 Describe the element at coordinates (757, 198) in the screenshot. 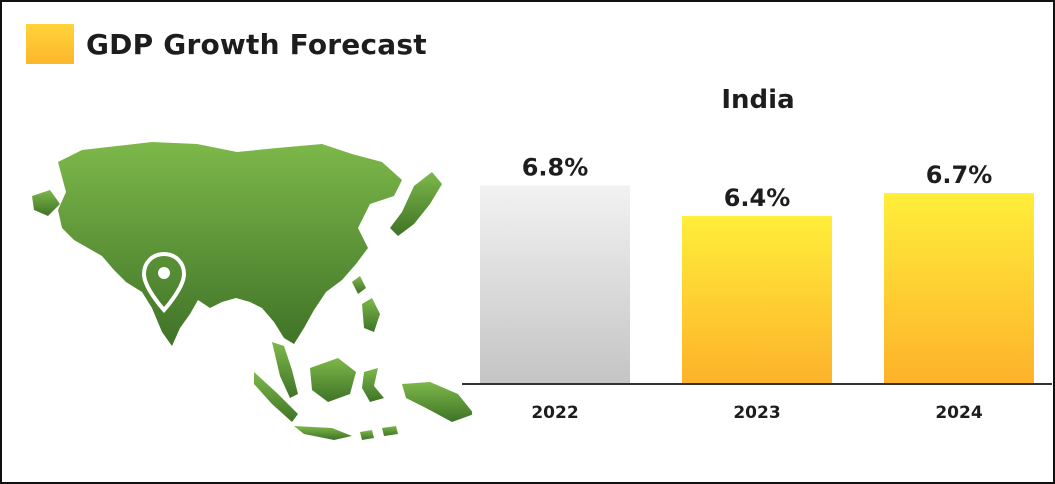

I see `value-label-2023: 6.4%` at that location.